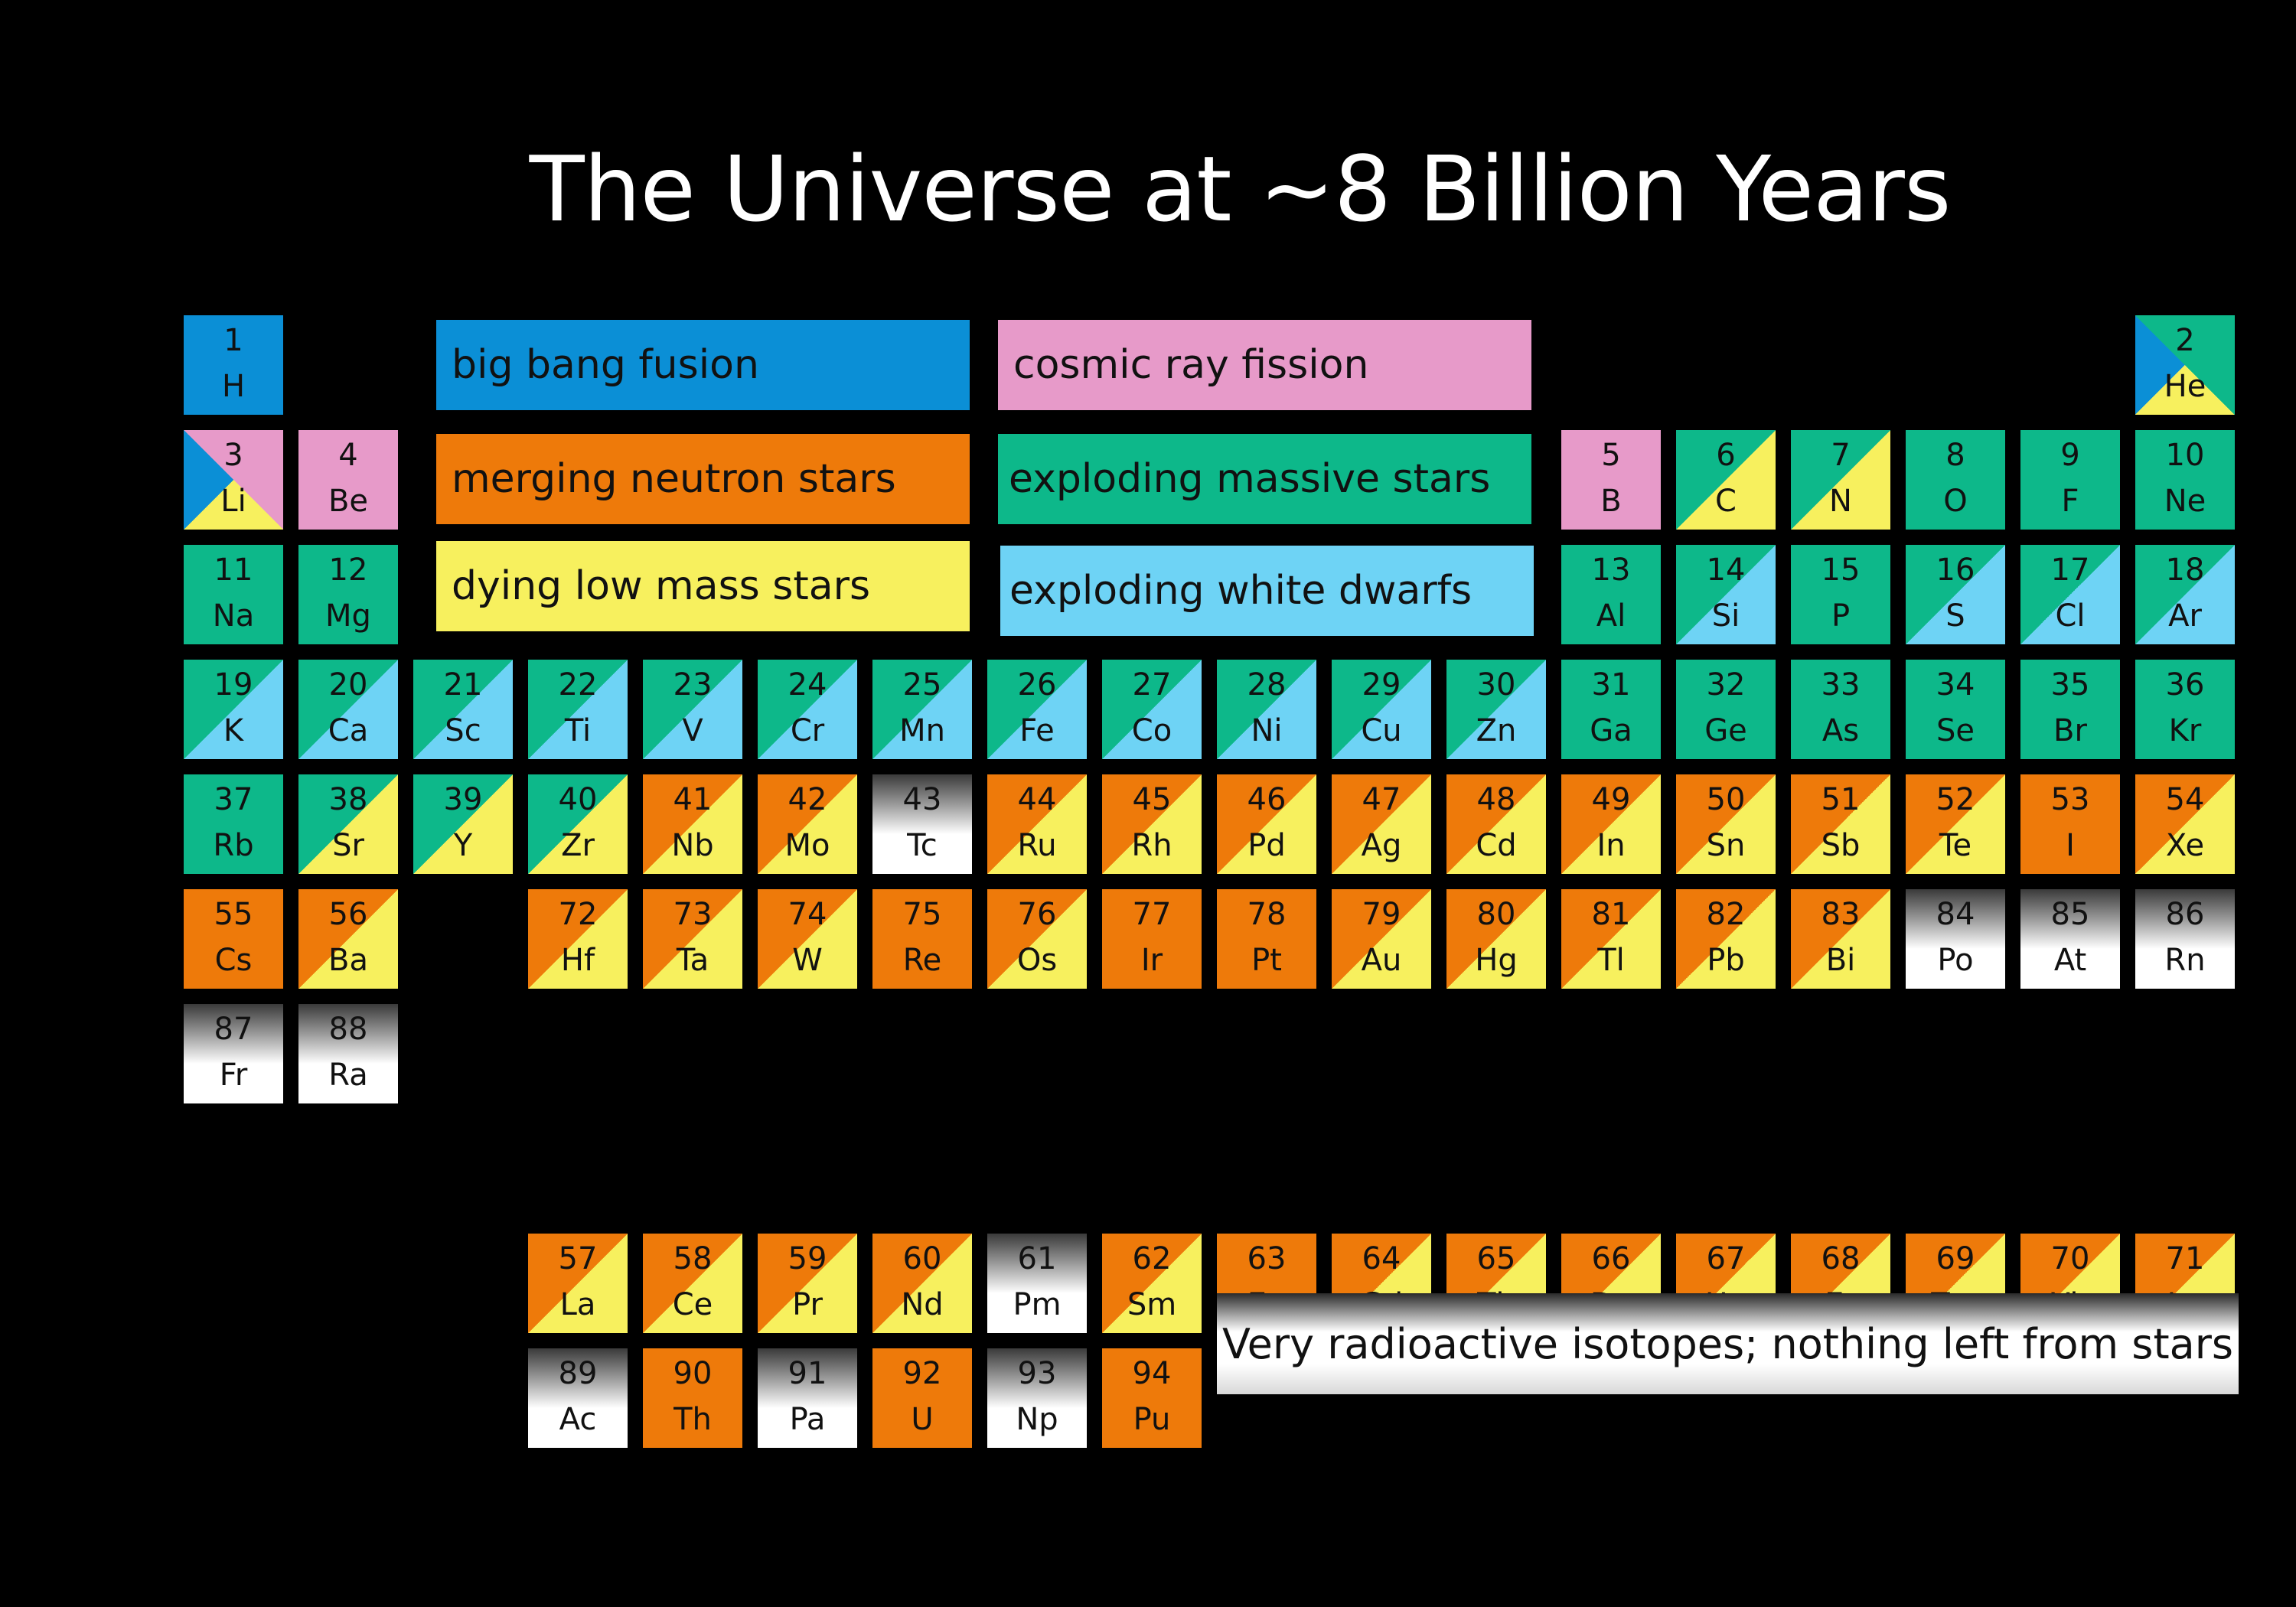  Describe the element at coordinates (348, 570) in the screenshot. I see `atomic-number: 12` at that location.